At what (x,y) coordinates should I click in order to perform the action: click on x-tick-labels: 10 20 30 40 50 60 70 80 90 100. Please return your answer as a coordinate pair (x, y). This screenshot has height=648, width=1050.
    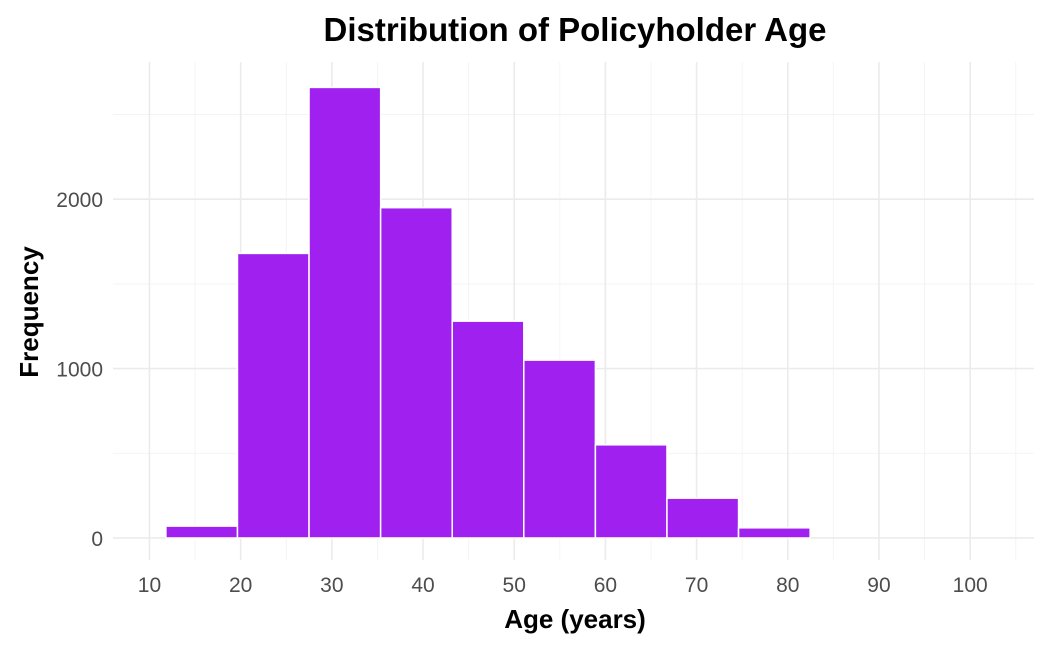
    Looking at the image, I should click on (563, 585).